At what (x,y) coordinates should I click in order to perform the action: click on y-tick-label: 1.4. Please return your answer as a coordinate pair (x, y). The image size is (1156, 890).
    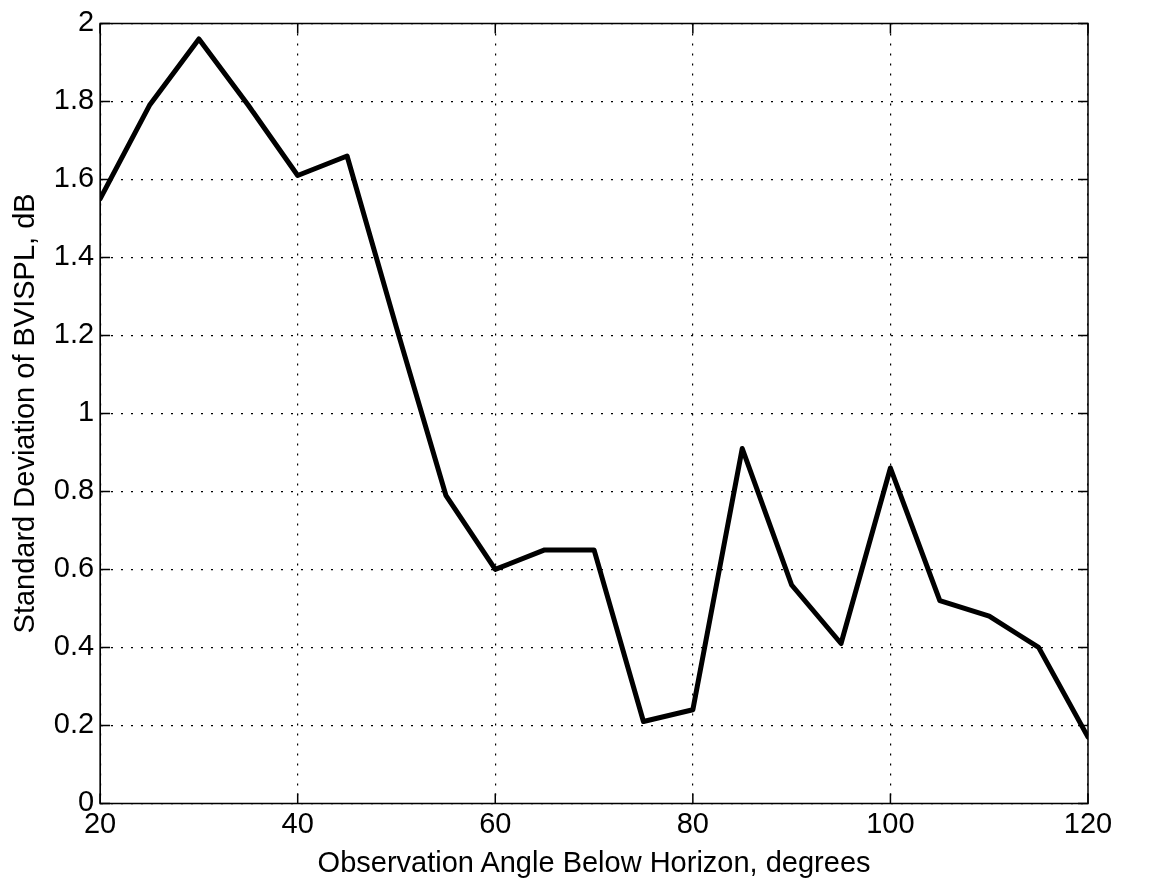
    Looking at the image, I should click on (74, 255).